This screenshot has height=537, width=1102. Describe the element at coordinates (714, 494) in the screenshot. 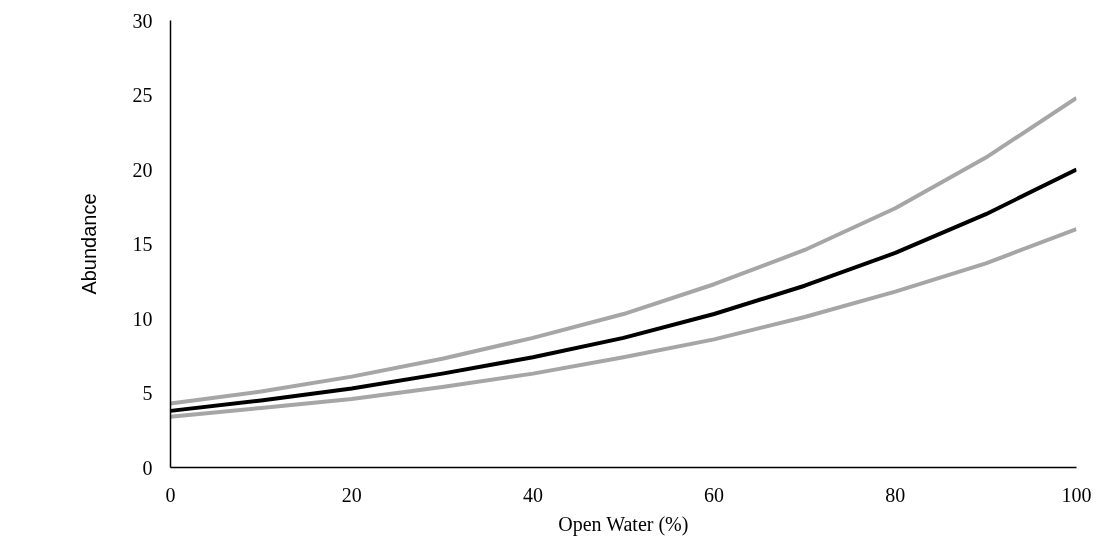

I see `x-tick-label: 60` at that location.